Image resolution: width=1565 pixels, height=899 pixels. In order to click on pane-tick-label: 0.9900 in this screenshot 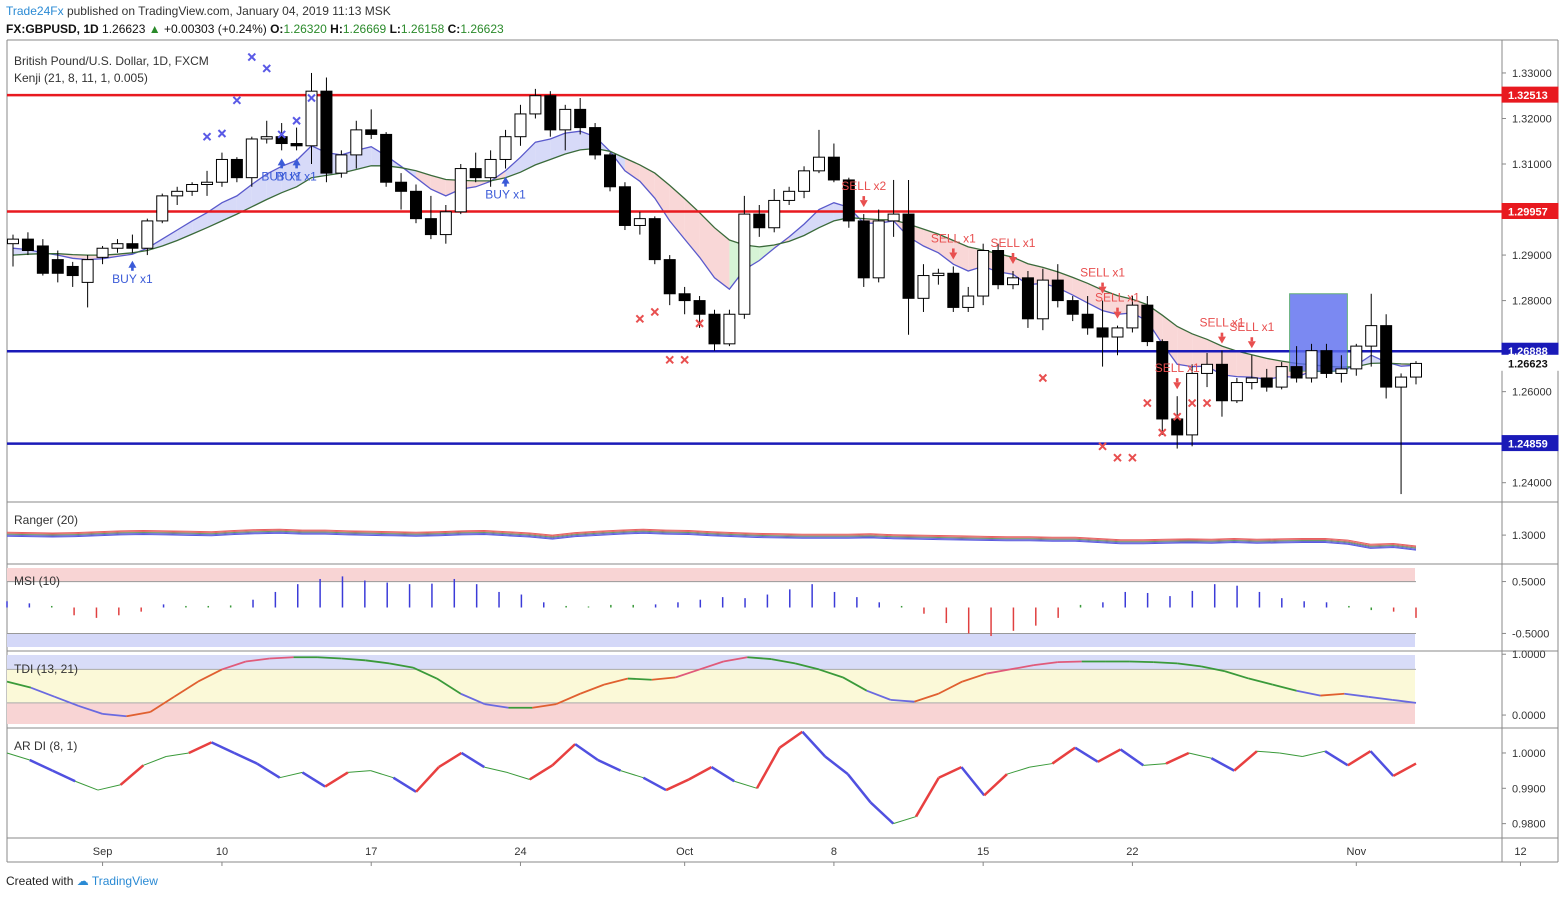, I will do `click(1529, 789)`.